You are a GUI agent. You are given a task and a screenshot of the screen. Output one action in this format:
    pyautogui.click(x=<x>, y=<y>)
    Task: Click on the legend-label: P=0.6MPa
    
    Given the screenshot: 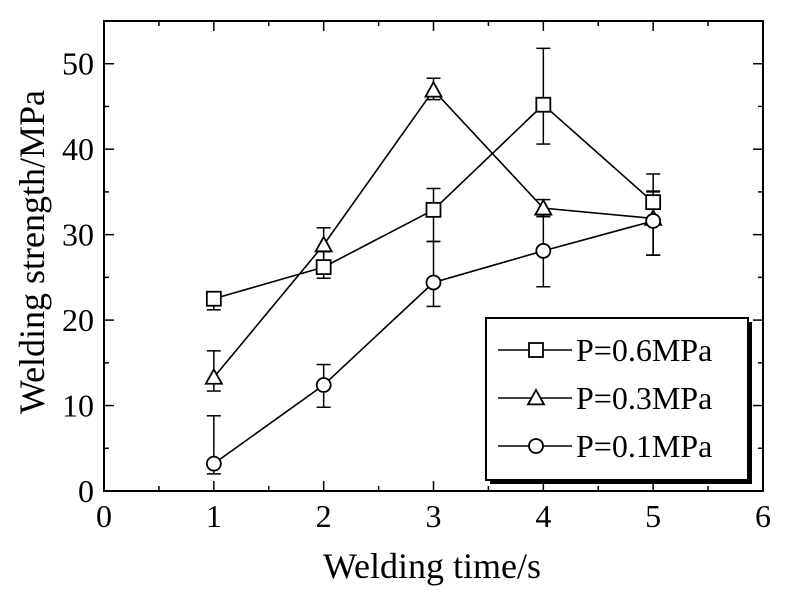 What is the action you would take?
    pyautogui.click(x=644, y=350)
    